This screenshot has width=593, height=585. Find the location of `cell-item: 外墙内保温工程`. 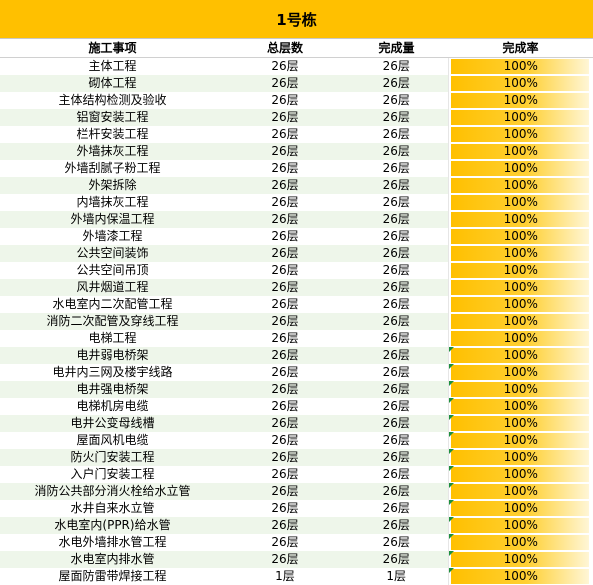

cell-item: 外墙内保温工程 is located at coordinates (112, 219).